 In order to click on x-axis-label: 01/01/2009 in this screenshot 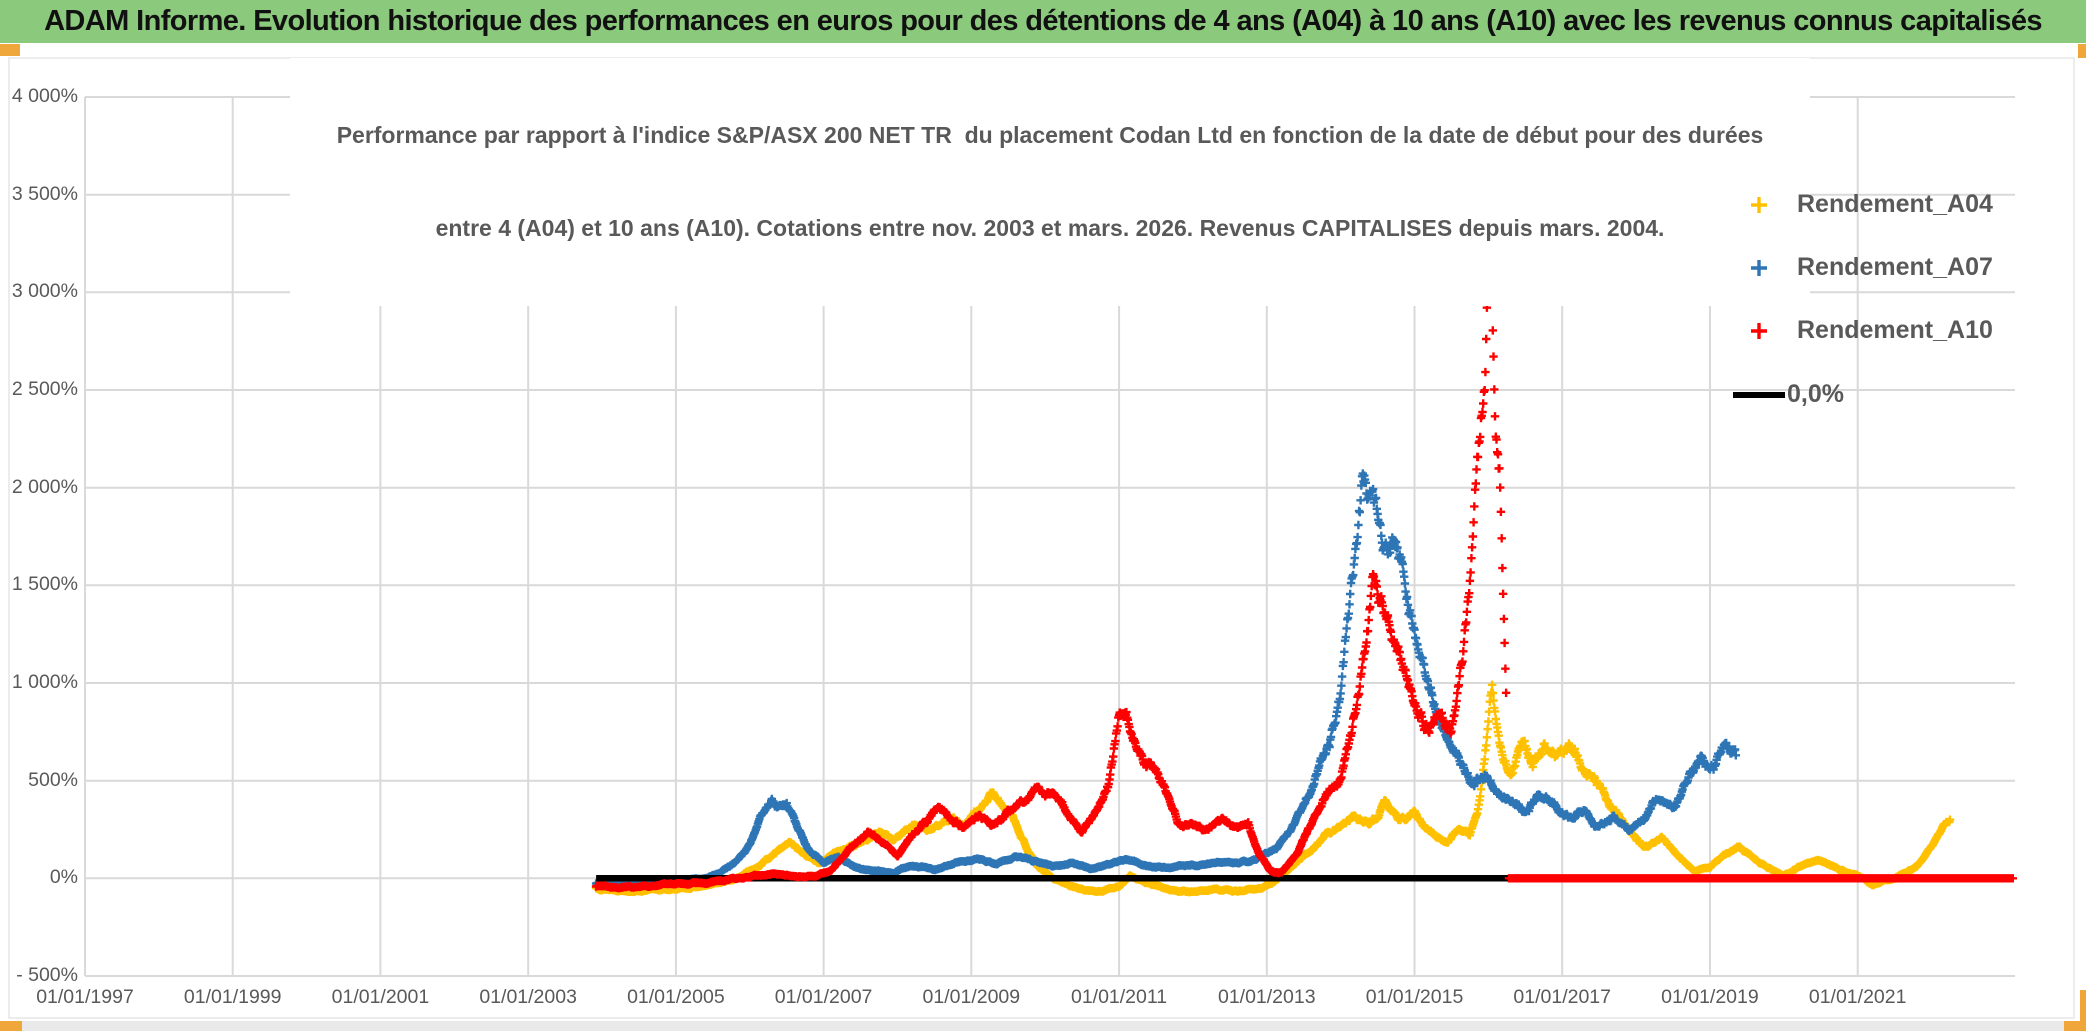, I will do `click(971, 997)`.